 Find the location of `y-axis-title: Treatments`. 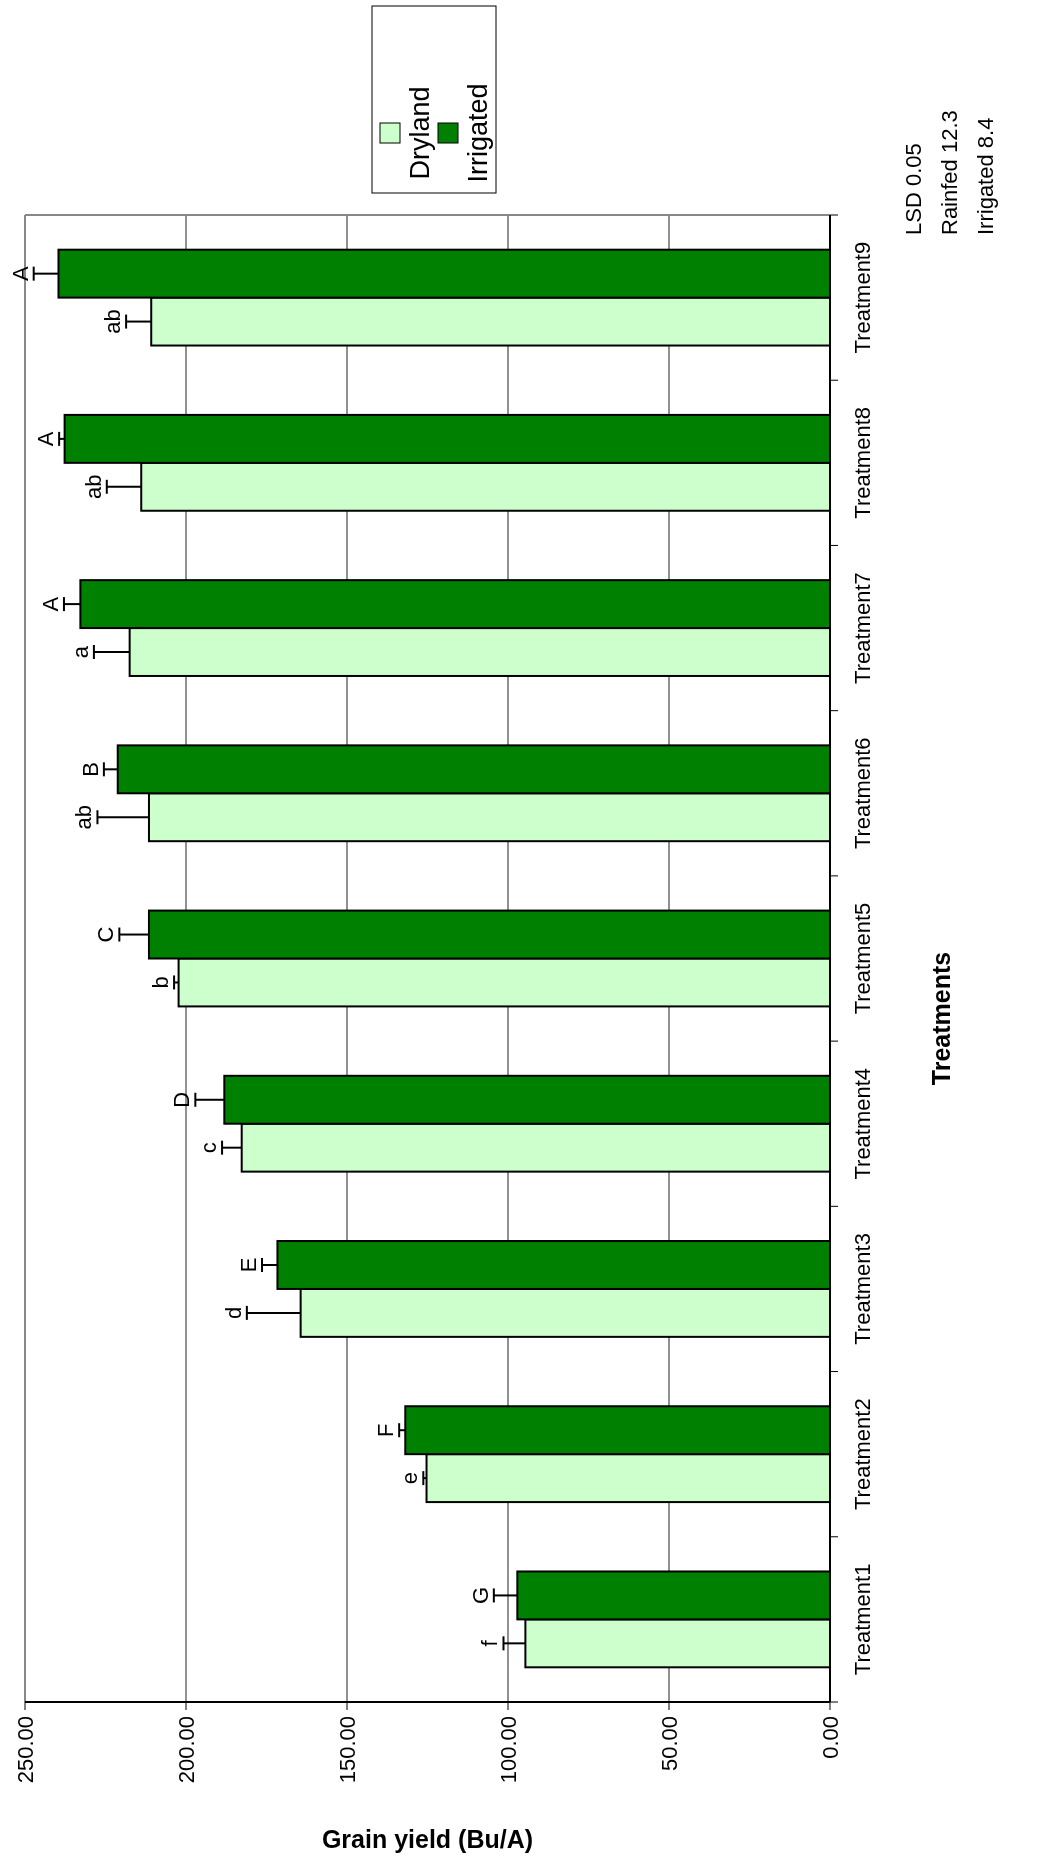

y-axis-title: Treatments is located at coordinates (941, 1018).